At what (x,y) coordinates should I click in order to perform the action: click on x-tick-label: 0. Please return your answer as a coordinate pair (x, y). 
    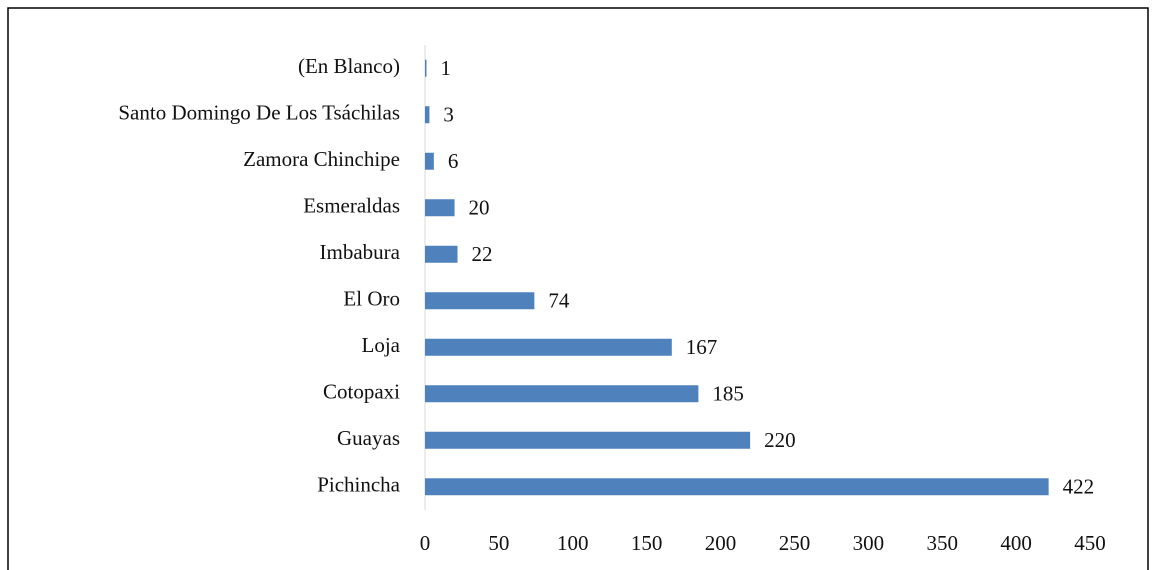
    Looking at the image, I should click on (425, 543).